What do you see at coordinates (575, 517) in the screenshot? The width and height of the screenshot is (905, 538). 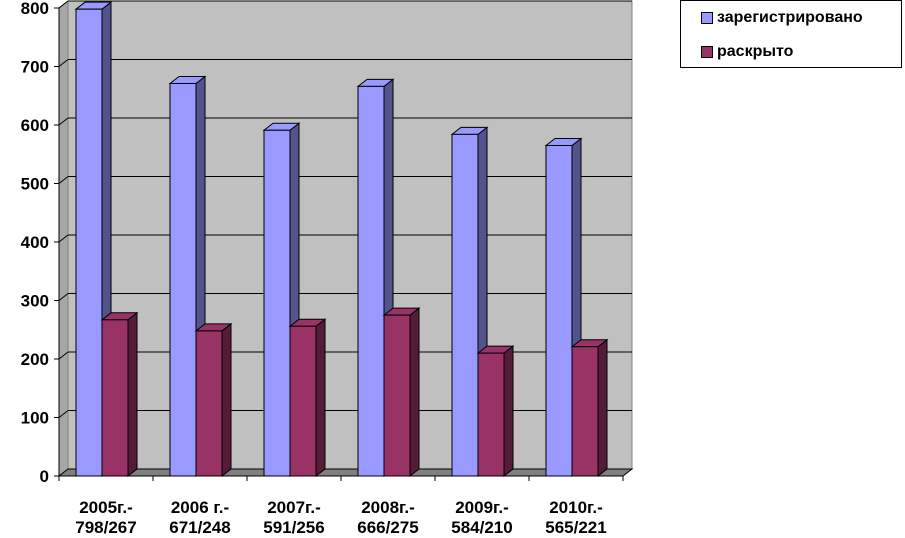 I see `x-tick-label-5: 2010г.-565/221` at bounding box center [575, 517].